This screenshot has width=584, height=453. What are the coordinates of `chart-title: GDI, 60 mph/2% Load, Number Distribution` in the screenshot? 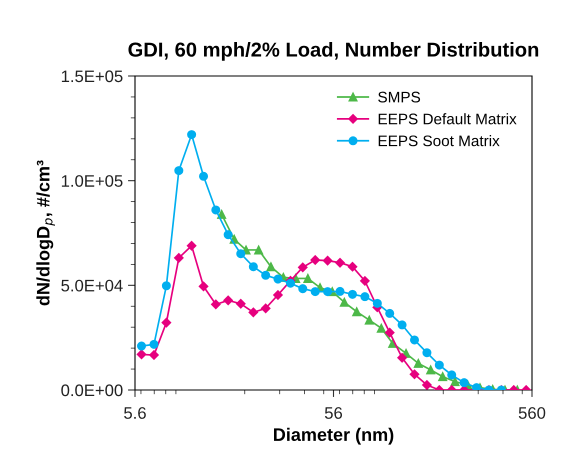 It's located at (333, 51).